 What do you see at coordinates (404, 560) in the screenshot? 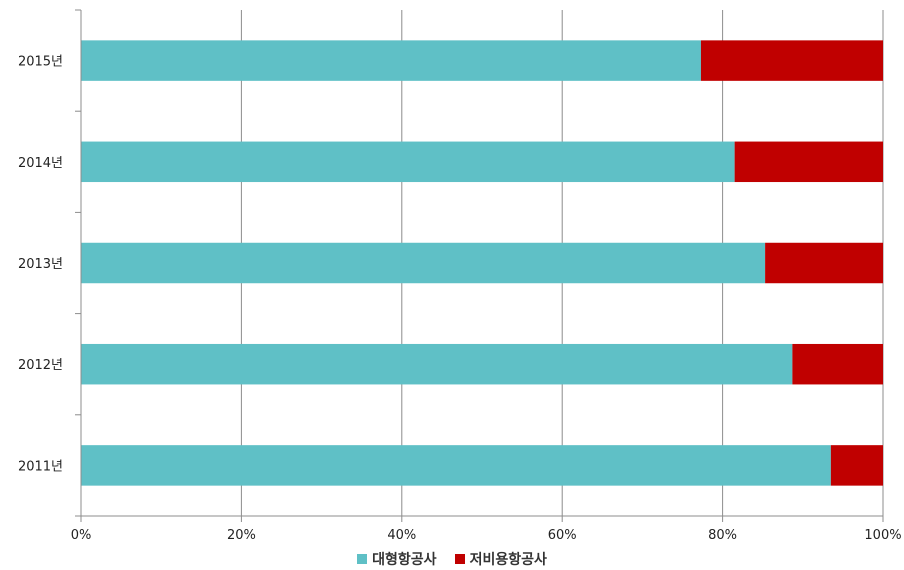
I see `legend-label-series-1: 대형항공사` at bounding box center [404, 560].